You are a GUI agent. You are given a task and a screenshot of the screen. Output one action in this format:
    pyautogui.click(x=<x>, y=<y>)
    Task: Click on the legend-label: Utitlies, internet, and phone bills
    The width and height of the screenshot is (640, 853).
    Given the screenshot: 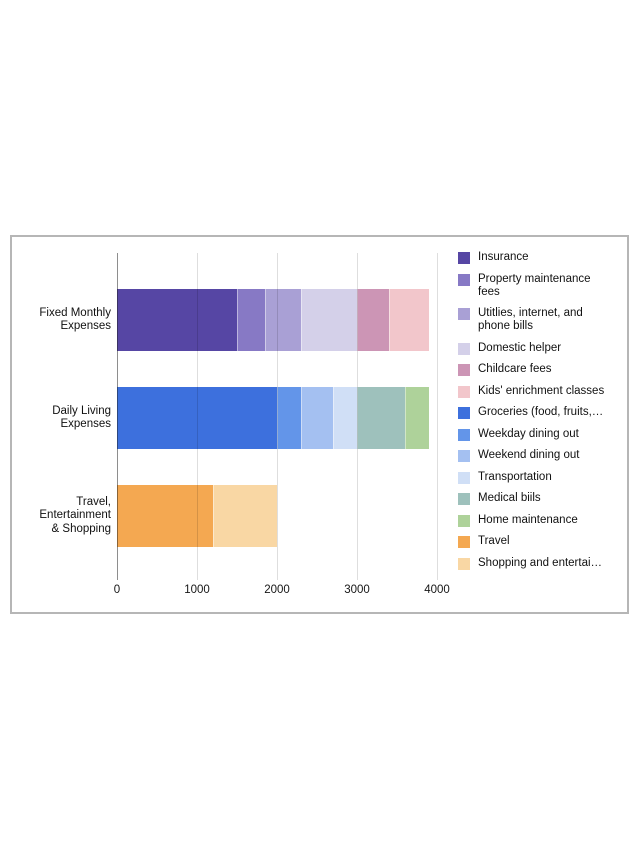 What is the action you would take?
    pyautogui.click(x=530, y=319)
    